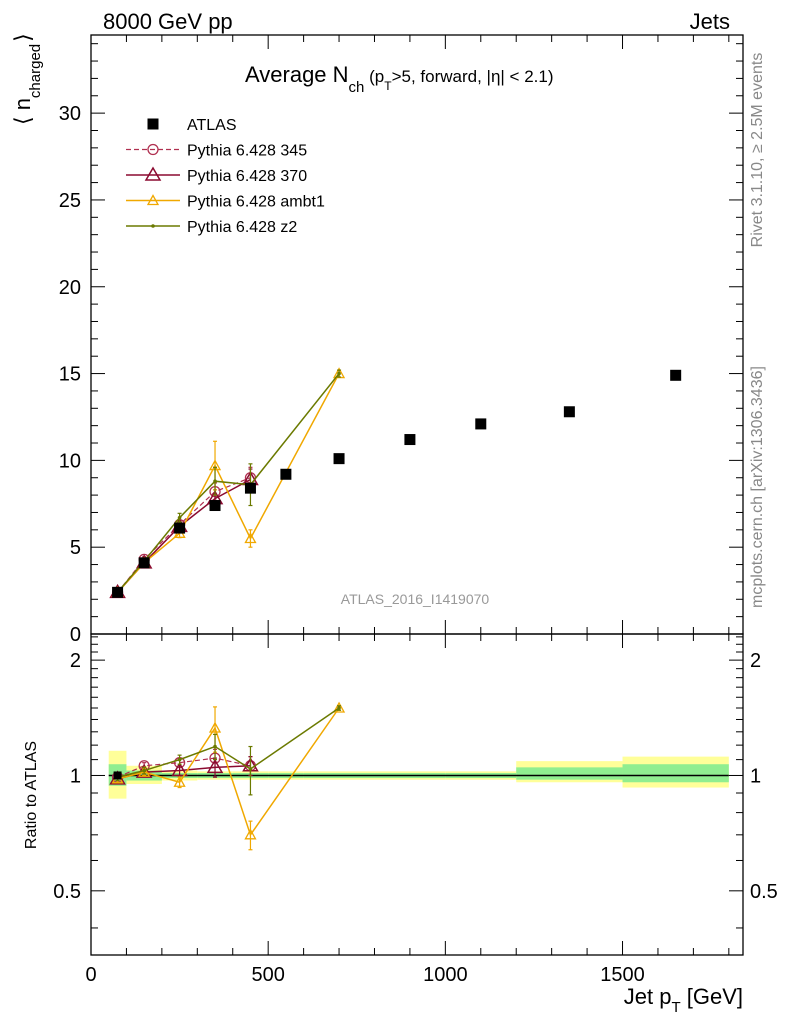 Image resolution: width=786 pixels, height=1024 pixels. What do you see at coordinates (31, 795) in the screenshot?
I see `ratio-y-label: Ratio to ATLAS` at bounding box center [31, 795].